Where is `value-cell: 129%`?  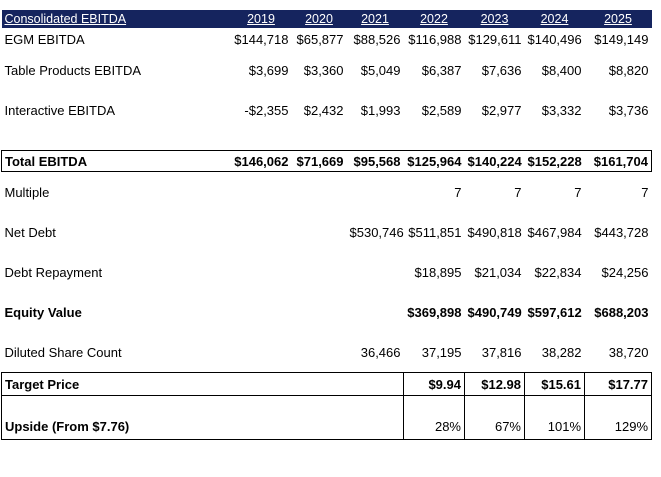
value-cell: 129% is located at coordinates (618, 417).